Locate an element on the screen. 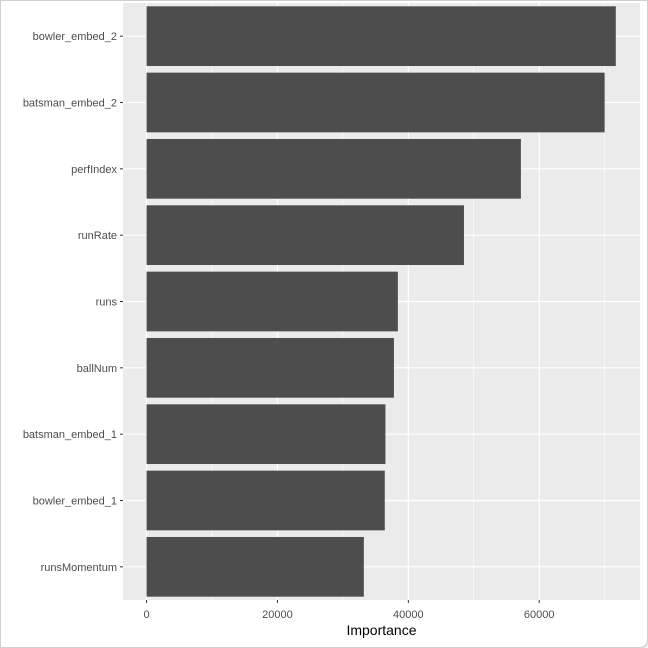  y-tick-label: batsman_embed_2 is located at coordinates (70, 104).